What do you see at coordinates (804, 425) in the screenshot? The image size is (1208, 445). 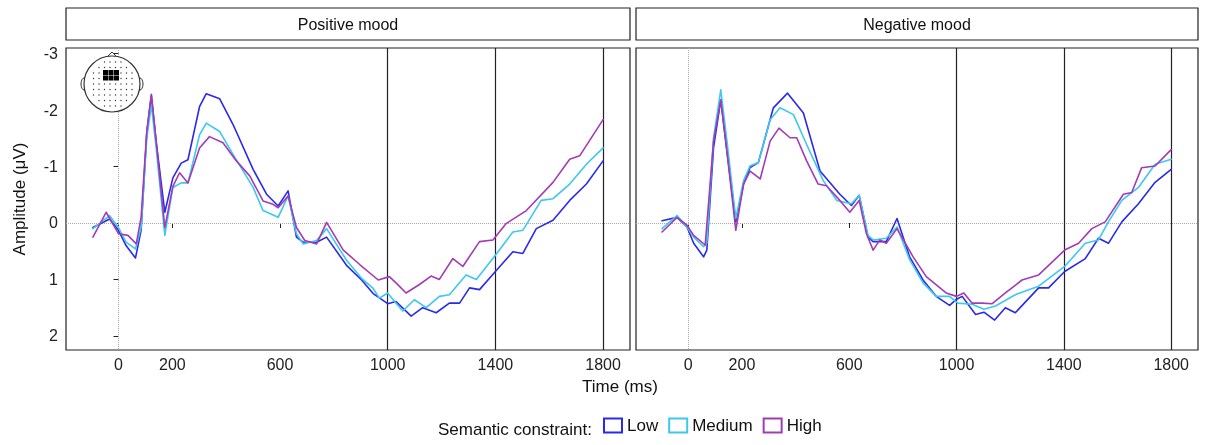 I see `legend-label: High` at bounding box center [804, 425].